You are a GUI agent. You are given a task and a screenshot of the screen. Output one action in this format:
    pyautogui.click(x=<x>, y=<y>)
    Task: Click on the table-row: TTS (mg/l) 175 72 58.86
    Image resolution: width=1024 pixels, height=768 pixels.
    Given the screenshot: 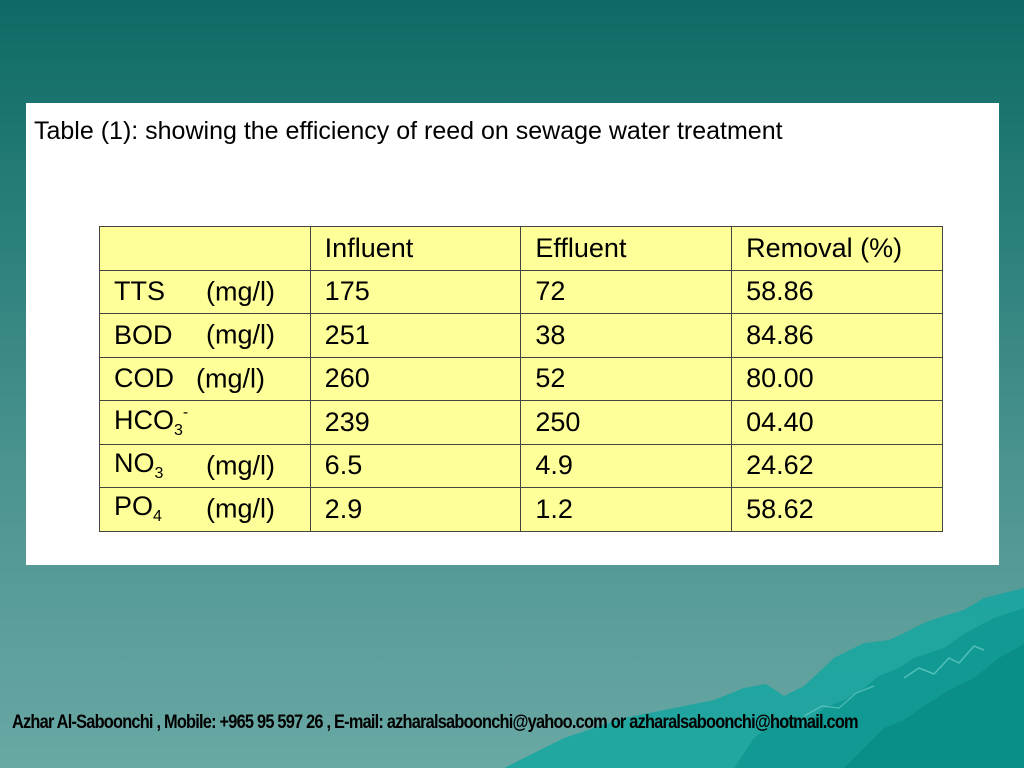 What is the action you would take?
    pyautogui.click(x=521, y=291)
    